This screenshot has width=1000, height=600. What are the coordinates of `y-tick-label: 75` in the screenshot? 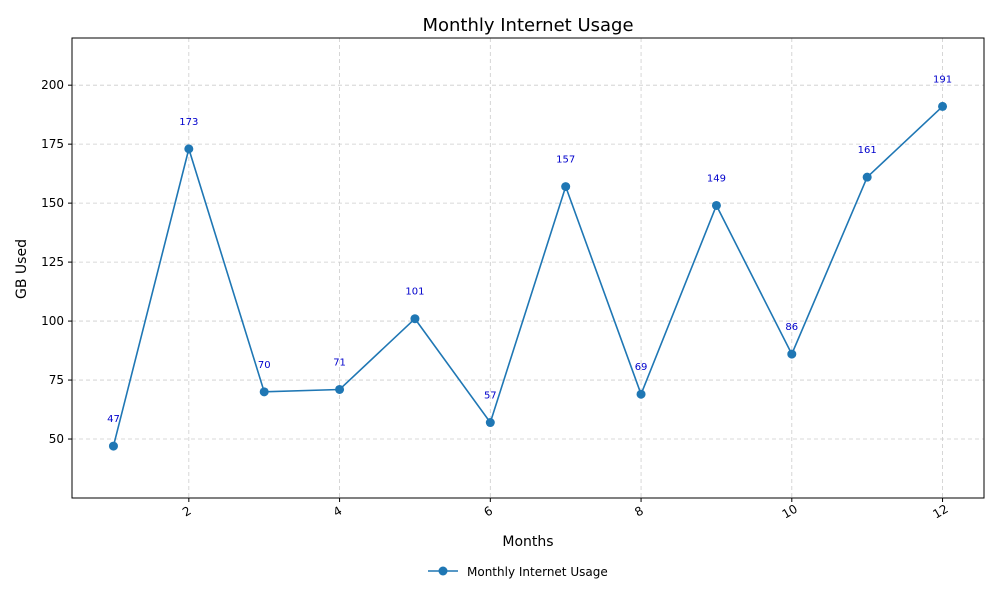 It's located at (56, 380).